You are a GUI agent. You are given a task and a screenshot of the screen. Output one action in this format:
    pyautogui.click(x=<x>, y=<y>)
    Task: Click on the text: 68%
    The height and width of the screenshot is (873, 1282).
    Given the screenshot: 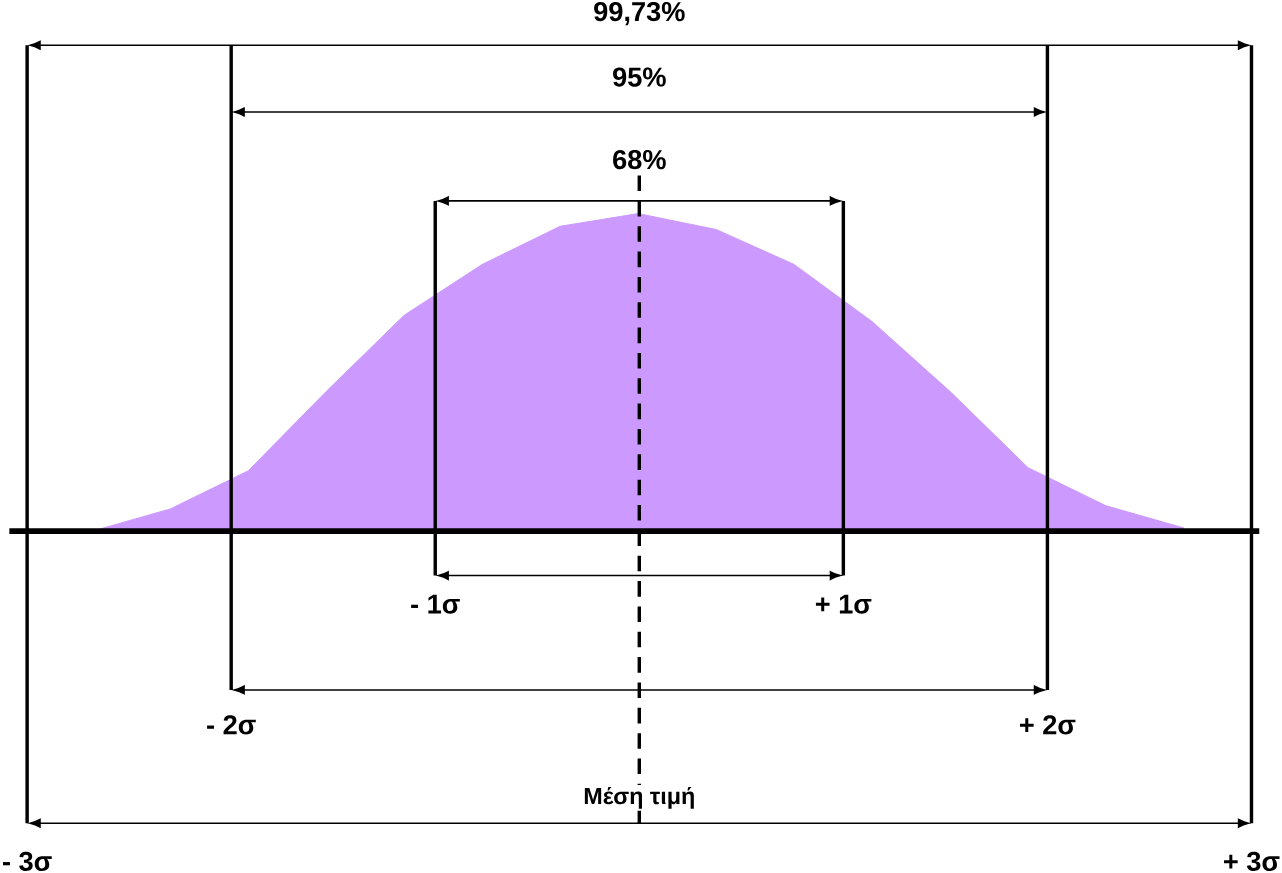 What is the action you would take?
    pyautogui.click(x=639, y=159)
    